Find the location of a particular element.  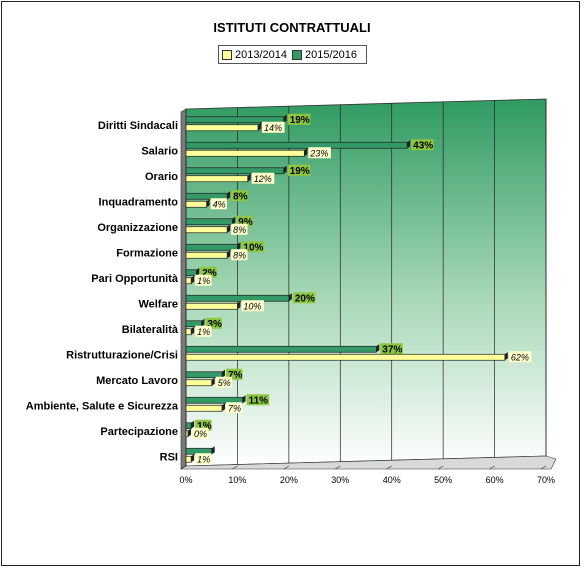

category-label: Bilateralità is located at coordinates (150, 330).